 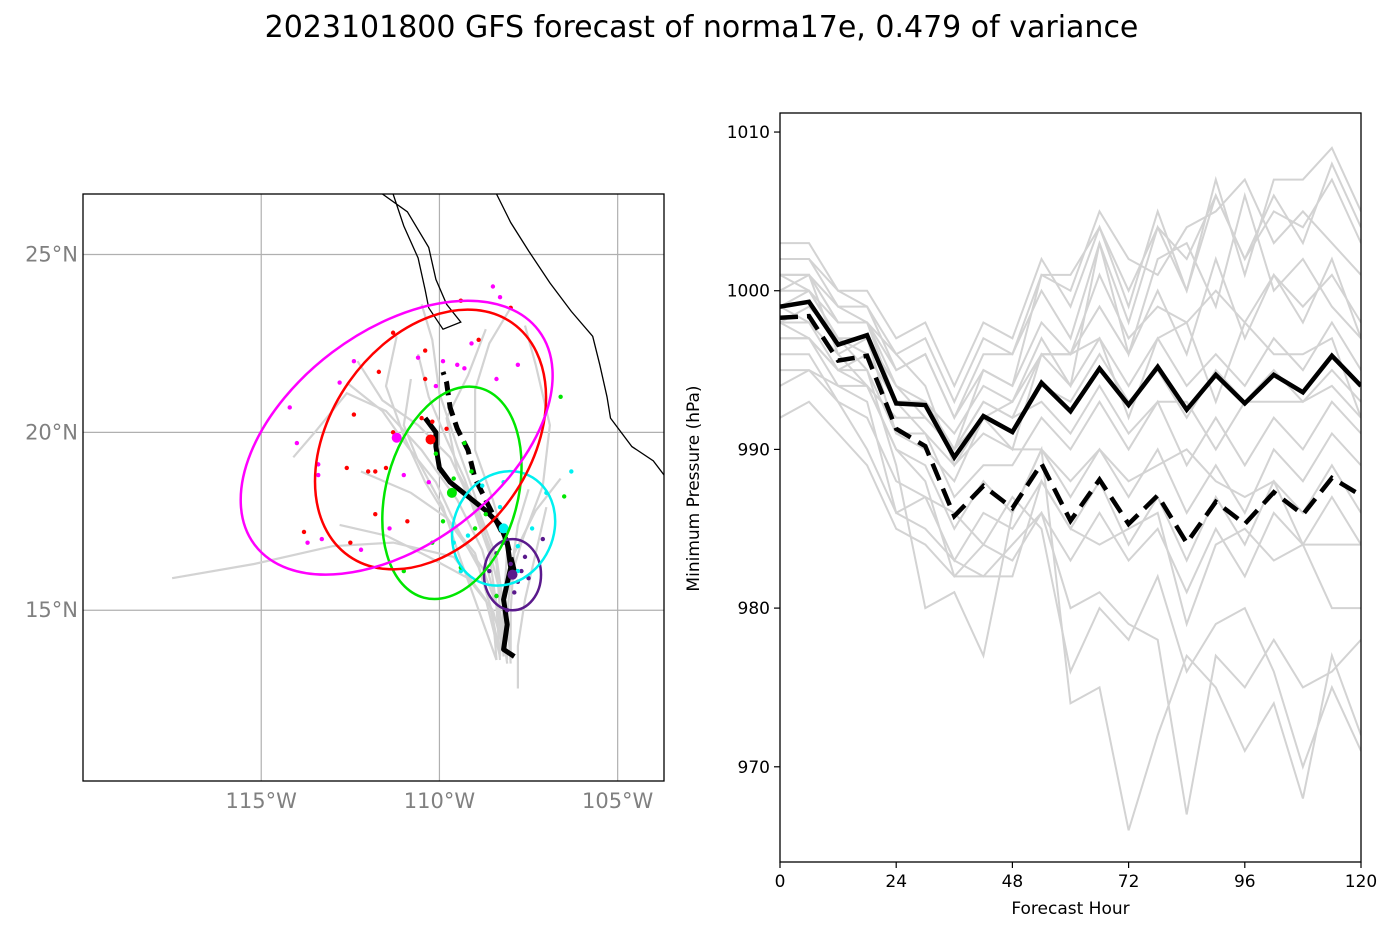 I want to click on mean-track-solid, so click(x=469, y=537).